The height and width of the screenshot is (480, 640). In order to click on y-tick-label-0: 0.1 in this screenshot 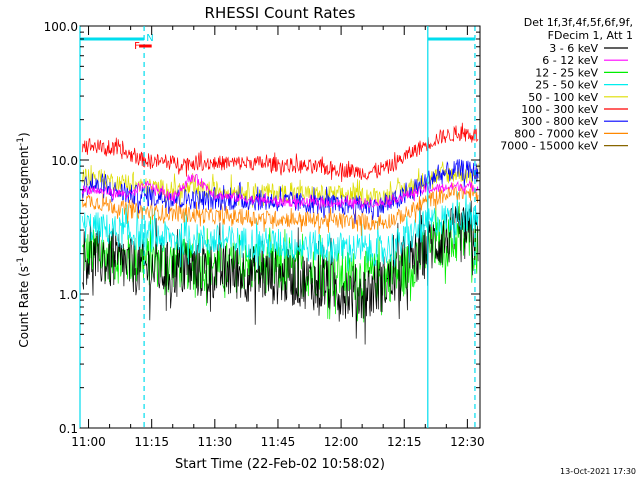, I will do `click(68, 429)`.